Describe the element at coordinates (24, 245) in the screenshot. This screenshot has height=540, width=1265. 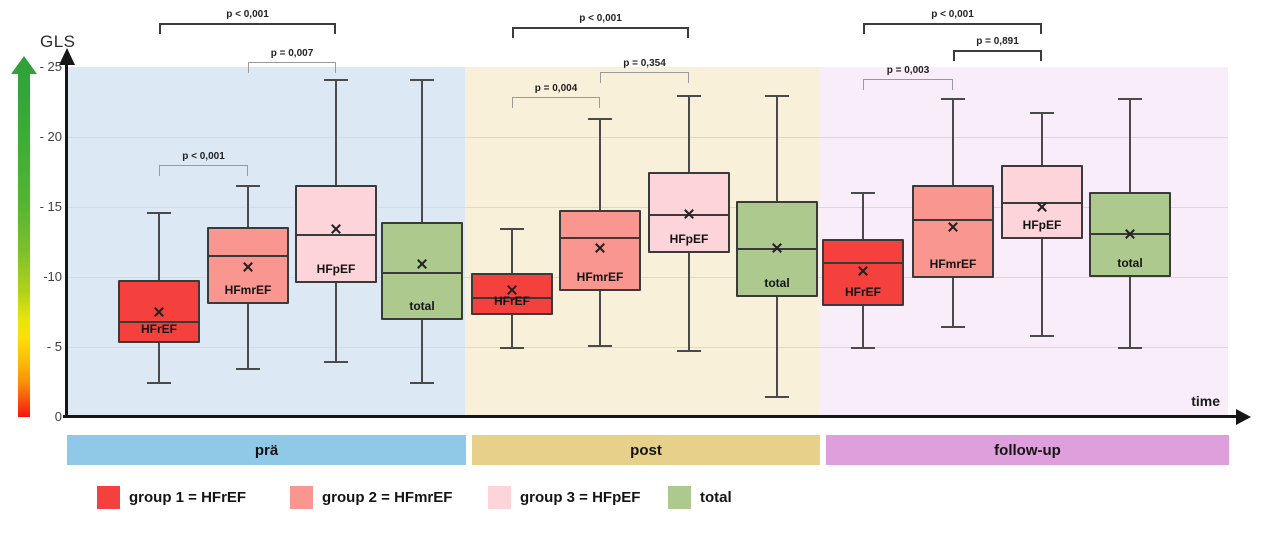
I see `gls-gradient-arrow` at that location.